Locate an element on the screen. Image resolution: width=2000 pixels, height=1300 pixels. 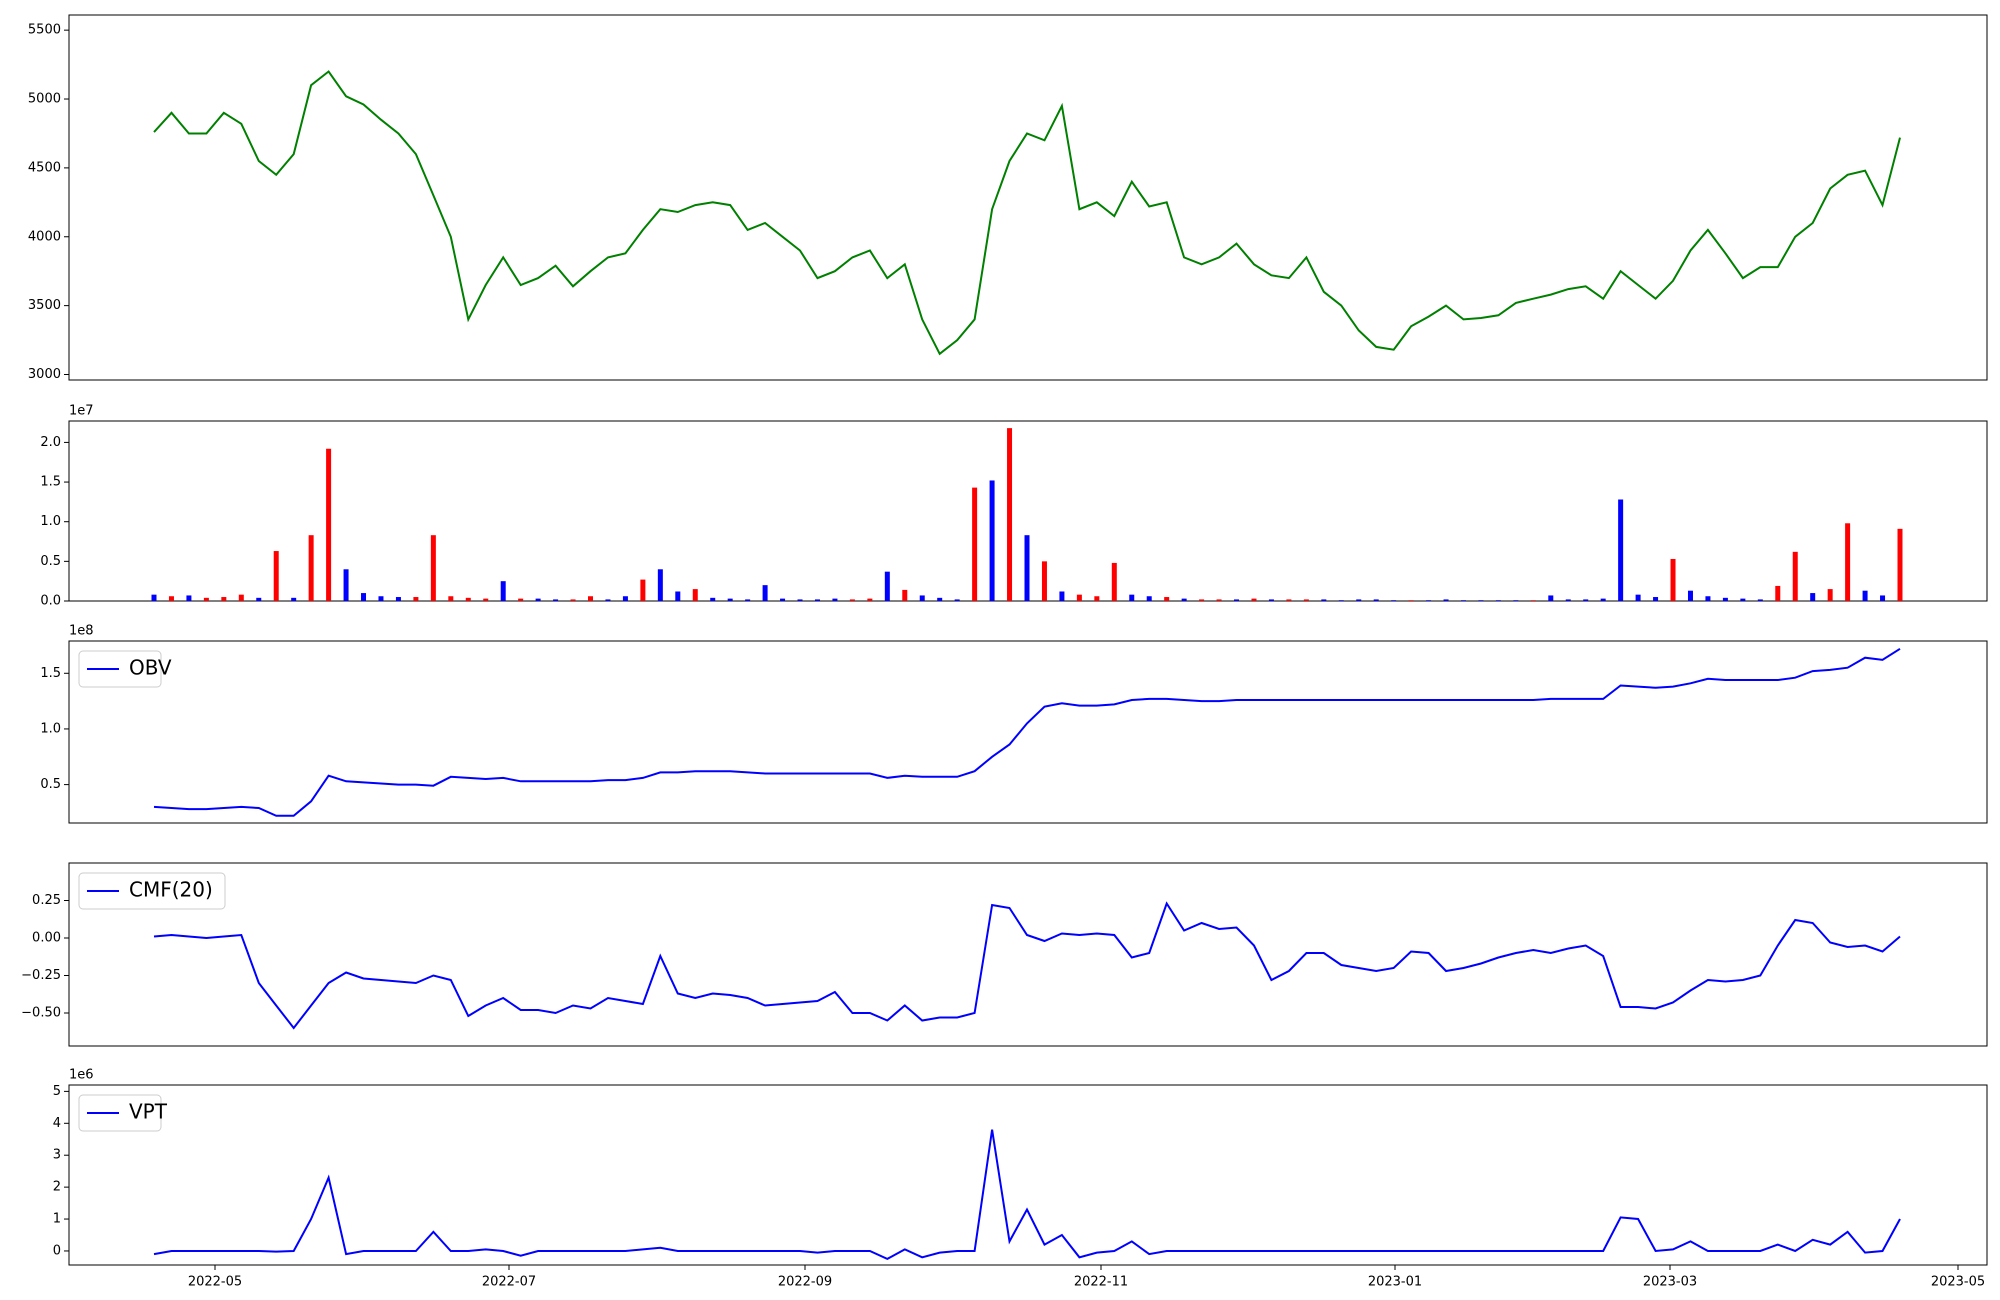
x-tick-label: 2023-01 is located at coordinates (1395, 1282).